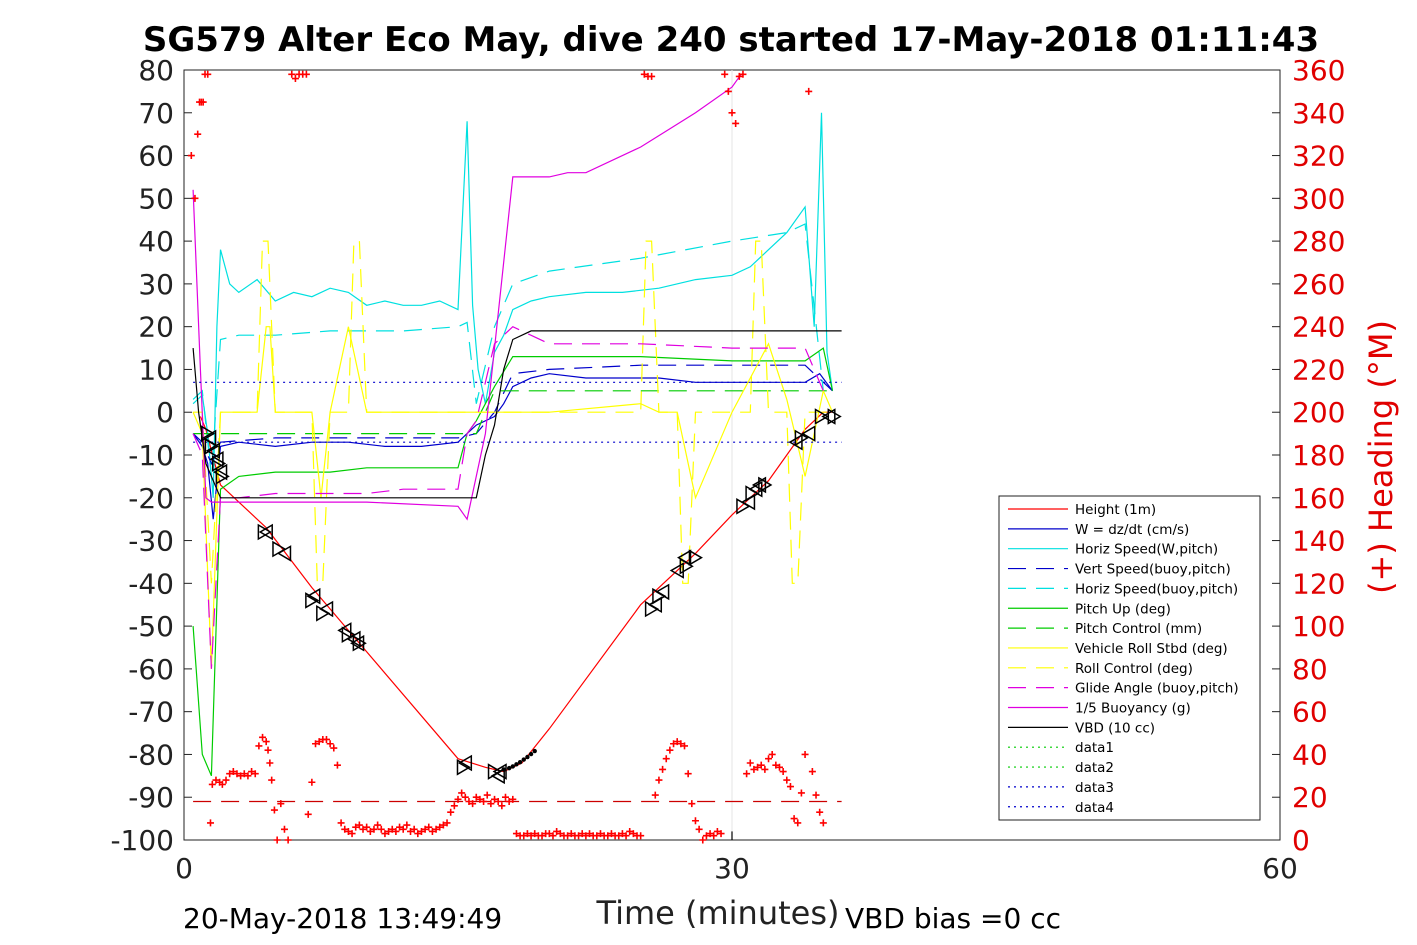 The height and width of the screenshot is (945, 1417). Describe the element at coordinates (165, 412) in the screenshot. I see `left-tick-label: 0` at that location.